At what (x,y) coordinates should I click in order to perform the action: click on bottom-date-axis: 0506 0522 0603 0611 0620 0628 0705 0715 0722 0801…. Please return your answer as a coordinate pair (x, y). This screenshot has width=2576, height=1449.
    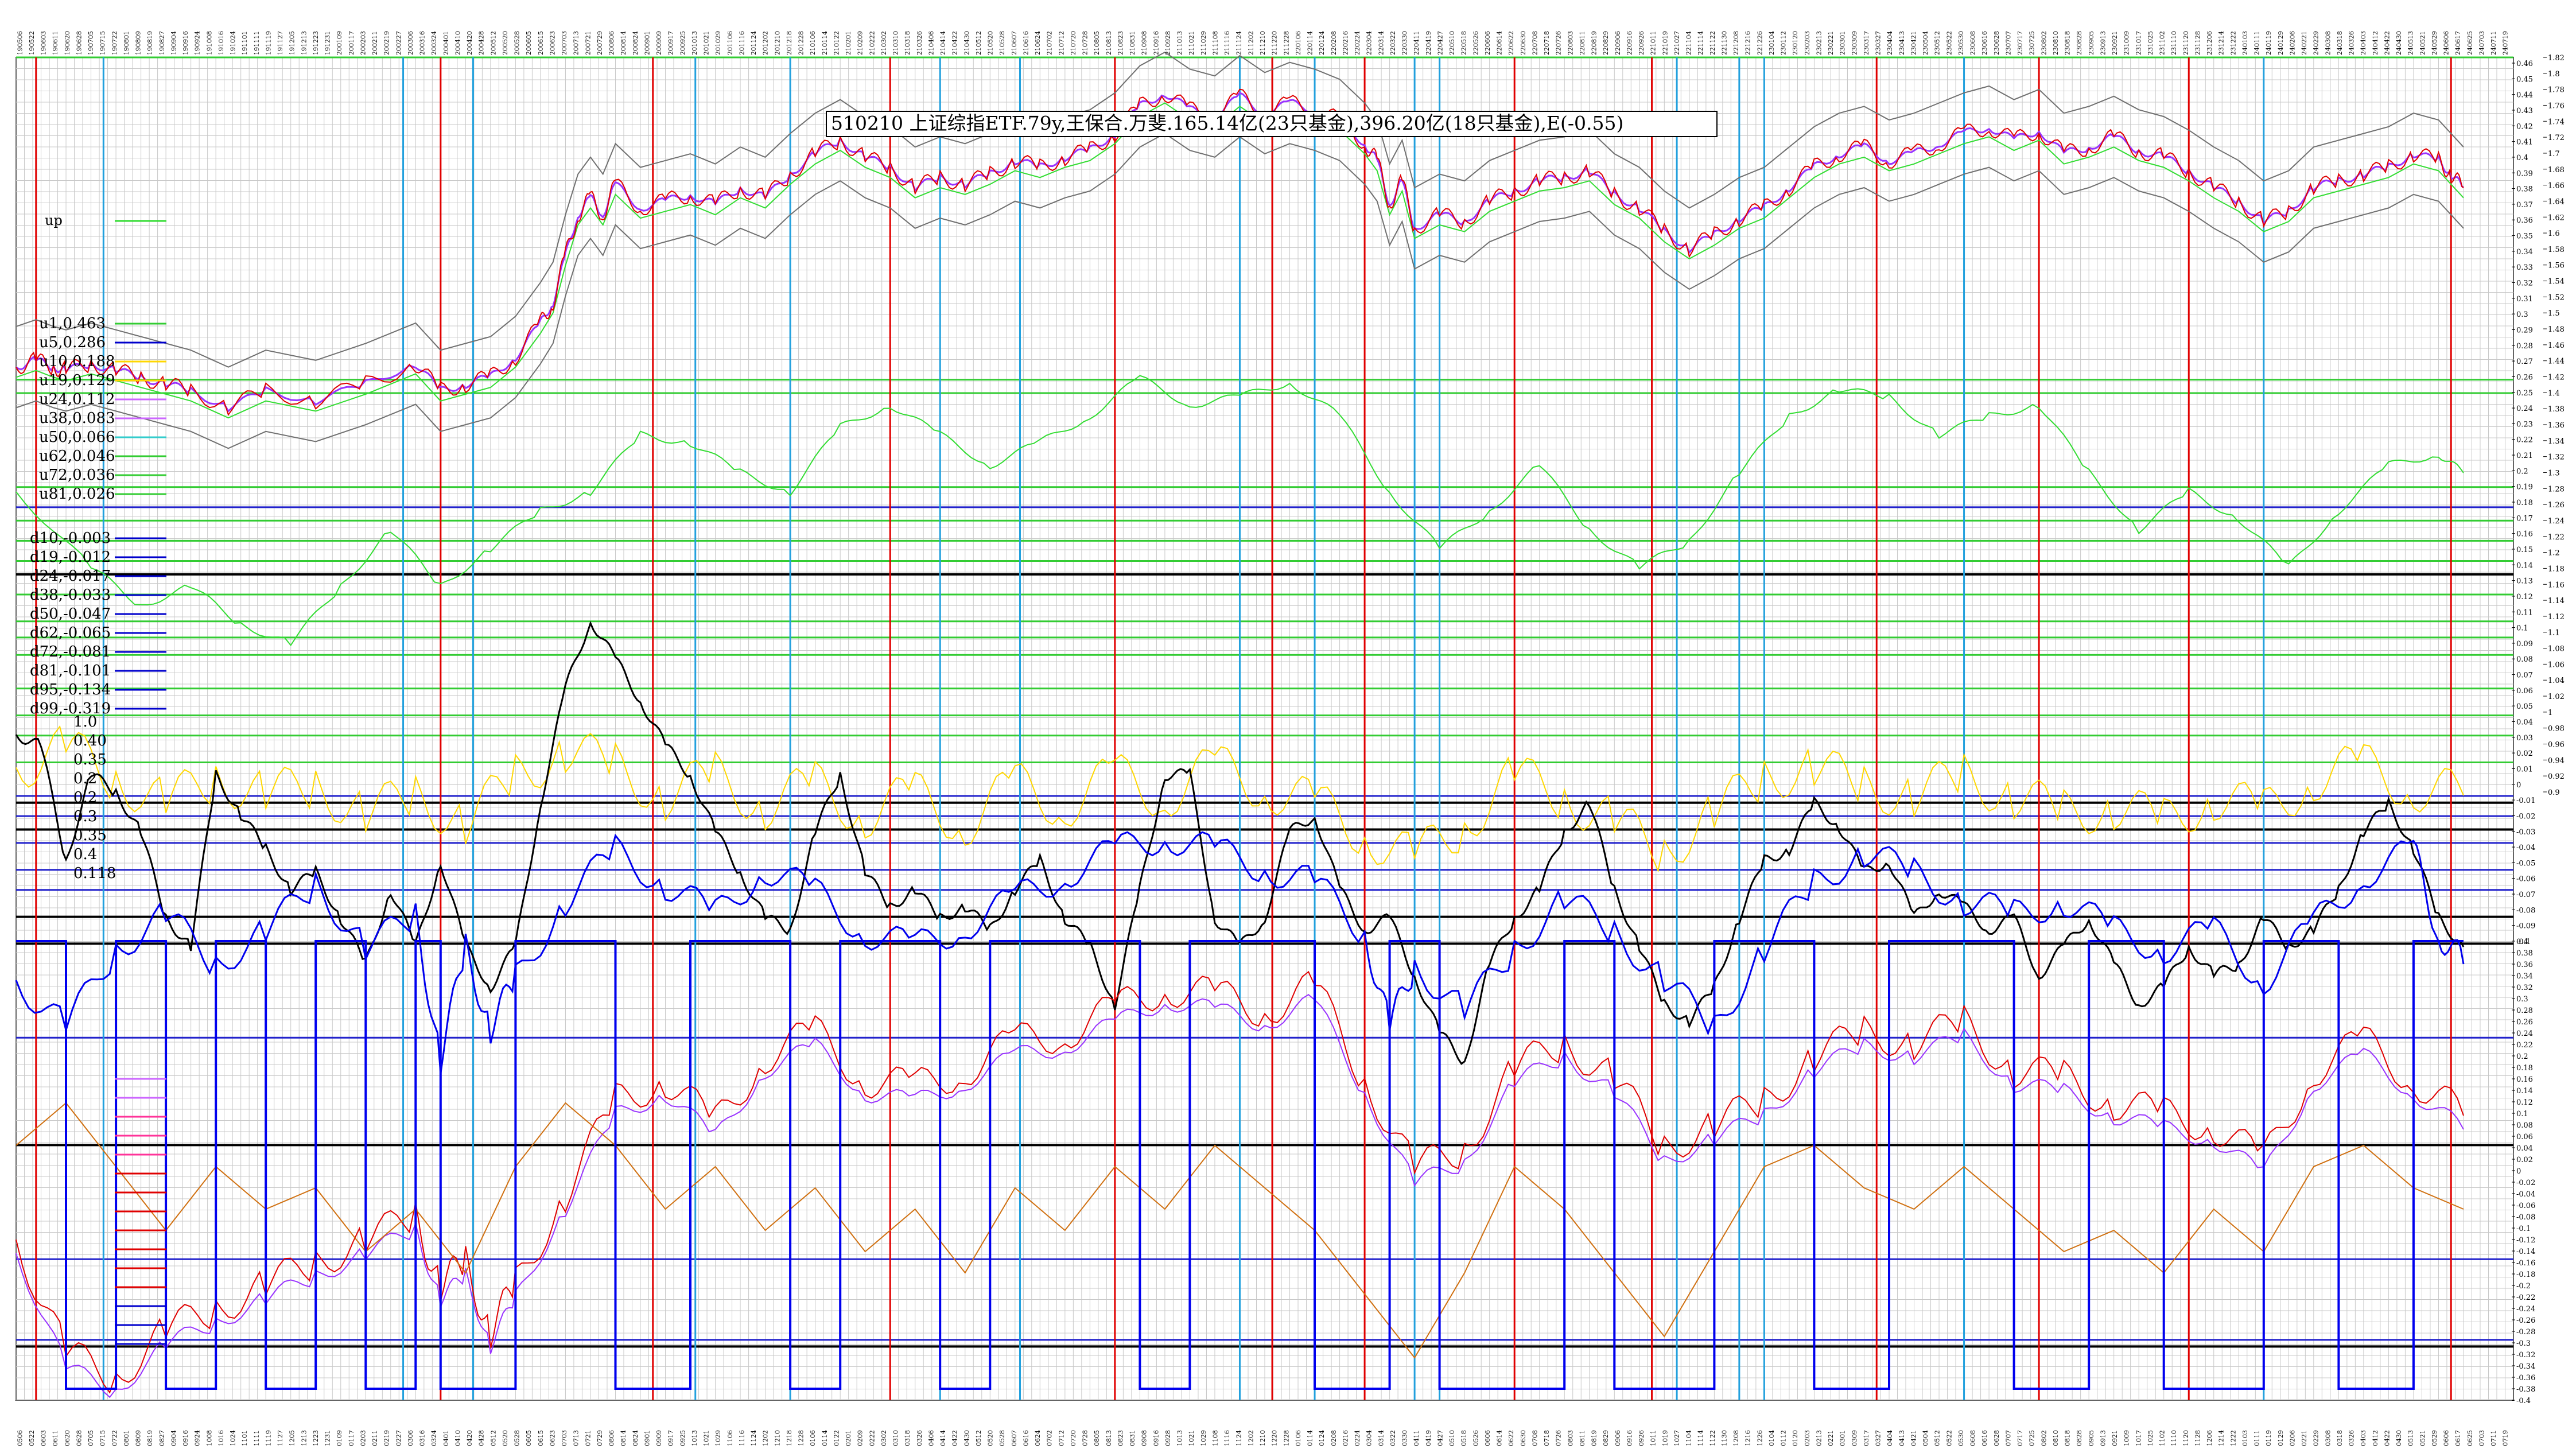
    Looking at the image, I should click on (1262, 1438).